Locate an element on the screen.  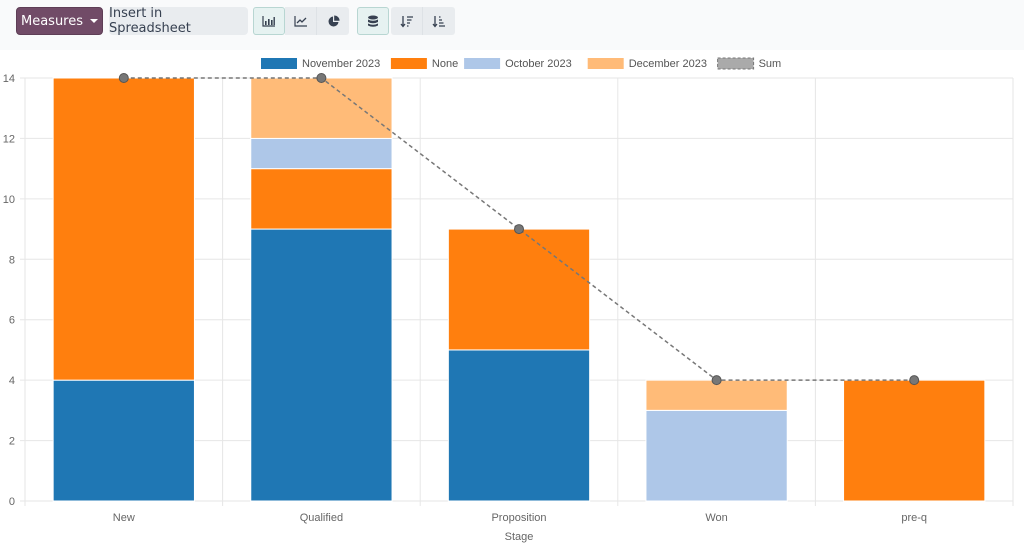
svg-text: October 2023 is located at coordinates (538, 64).